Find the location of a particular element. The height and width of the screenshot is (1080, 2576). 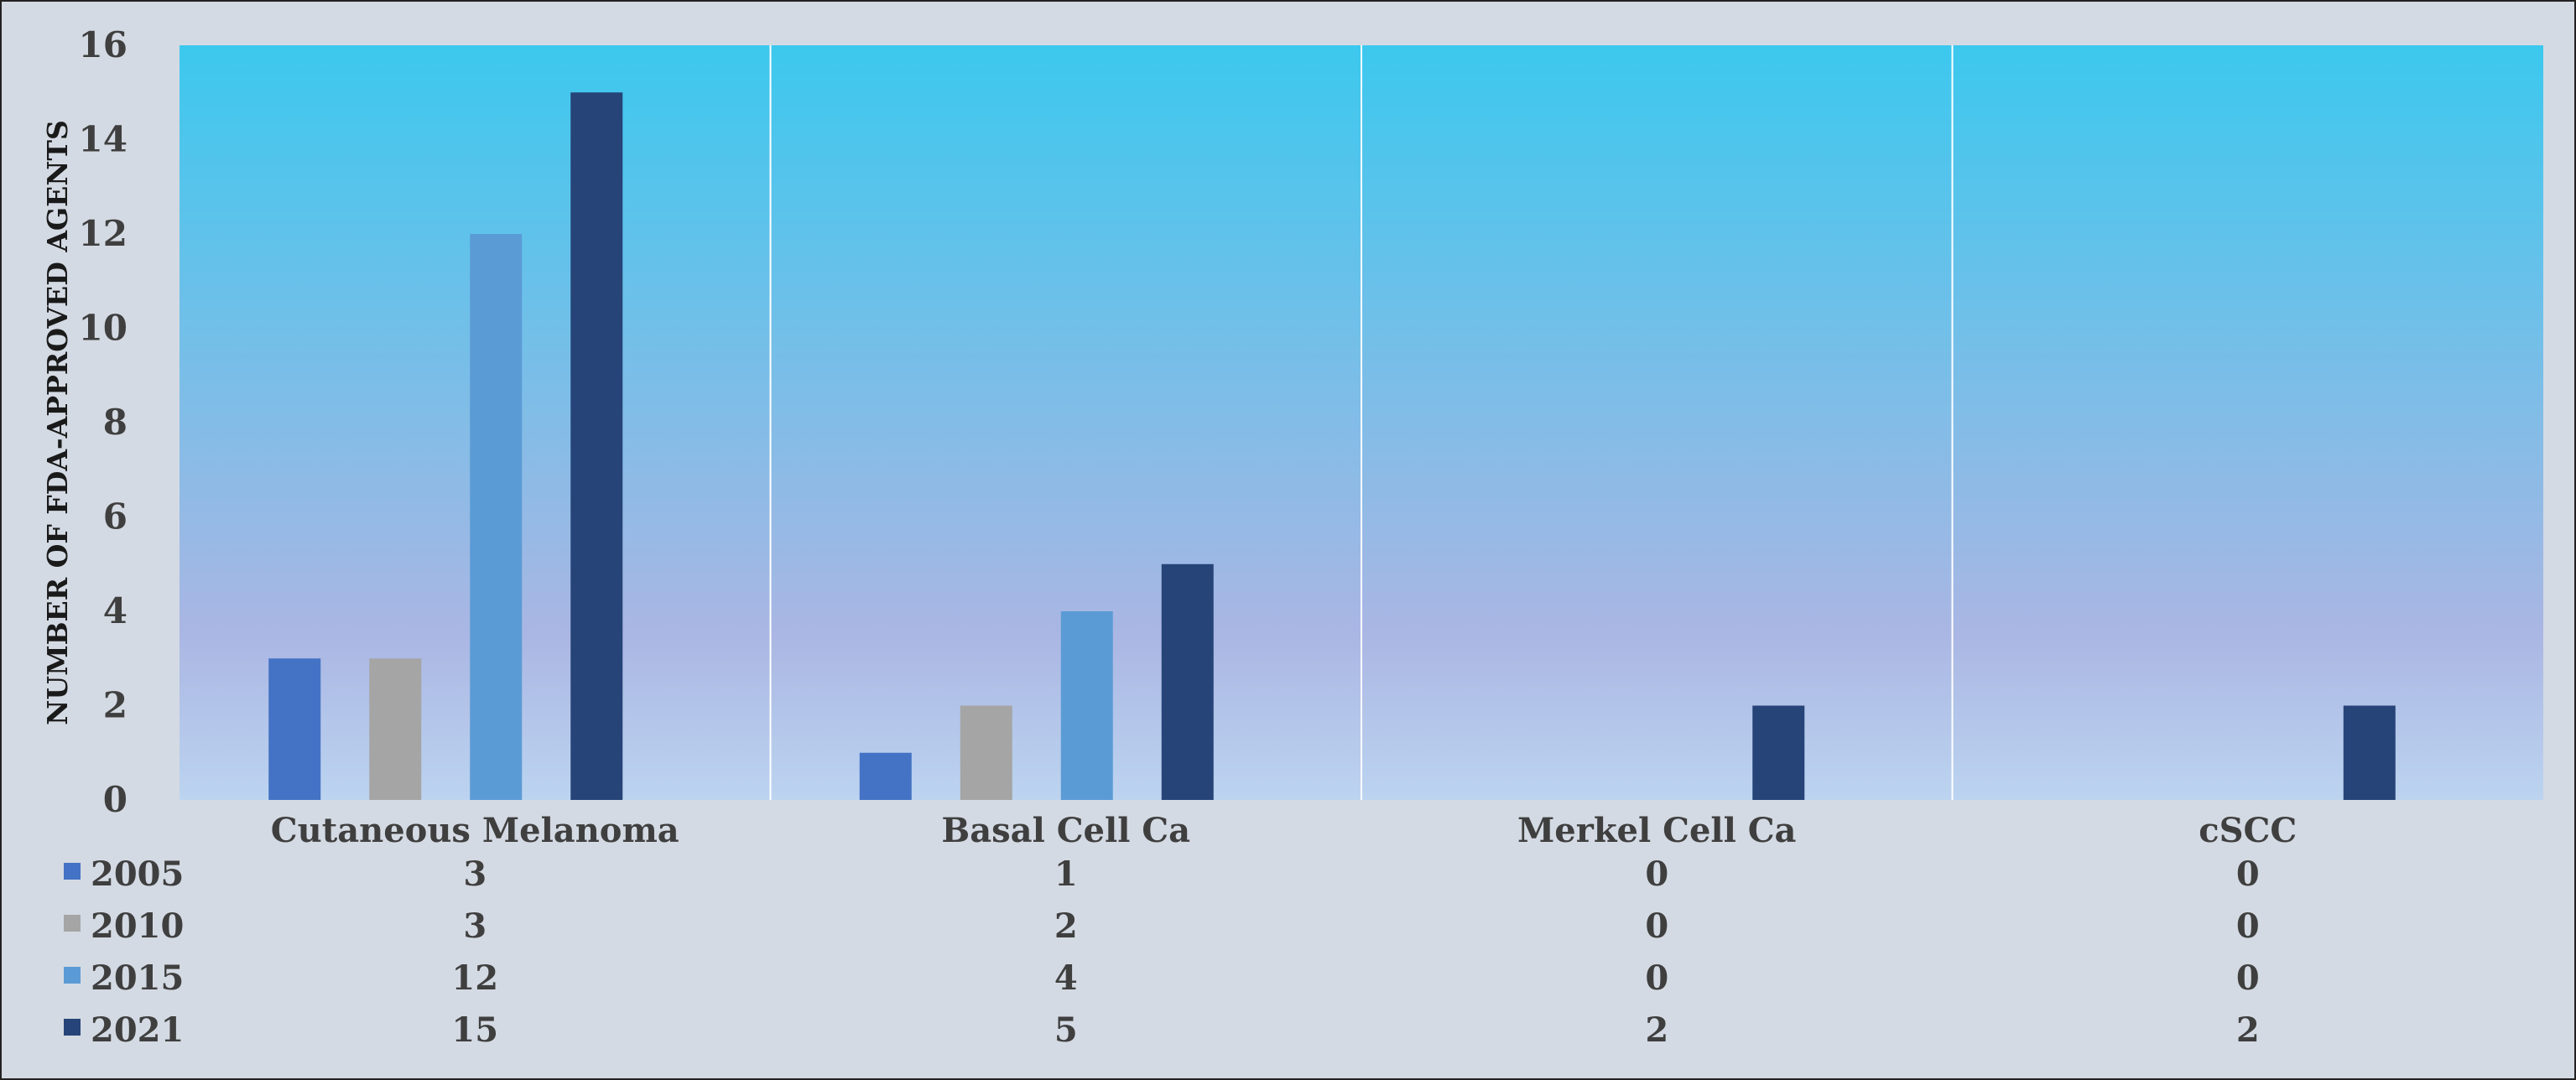

category-label: Cutaneous Melanoma is located at coordinates (475, 831).